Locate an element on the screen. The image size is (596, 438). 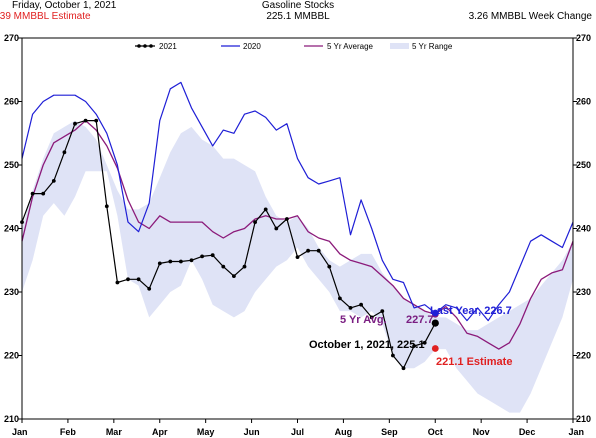
annotation-estimate: 221.1 Estimate is located at coordinates (474, 362).